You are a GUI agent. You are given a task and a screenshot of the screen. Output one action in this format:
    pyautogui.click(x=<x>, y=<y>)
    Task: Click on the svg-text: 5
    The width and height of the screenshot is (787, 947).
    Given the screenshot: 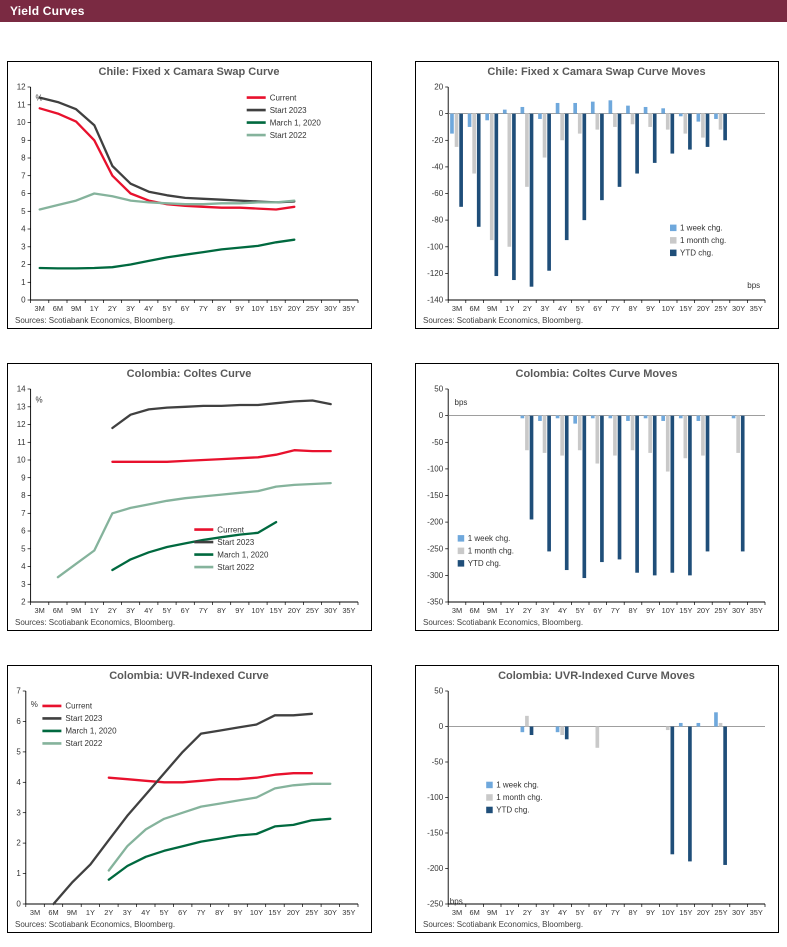 What is the action you would take?
    pyautogui.click(x=23, y=548)
    